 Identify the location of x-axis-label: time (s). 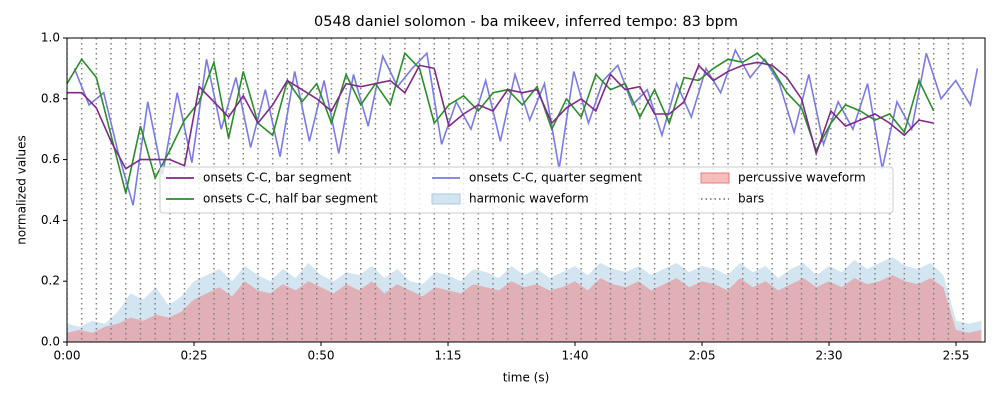
(526, 378).